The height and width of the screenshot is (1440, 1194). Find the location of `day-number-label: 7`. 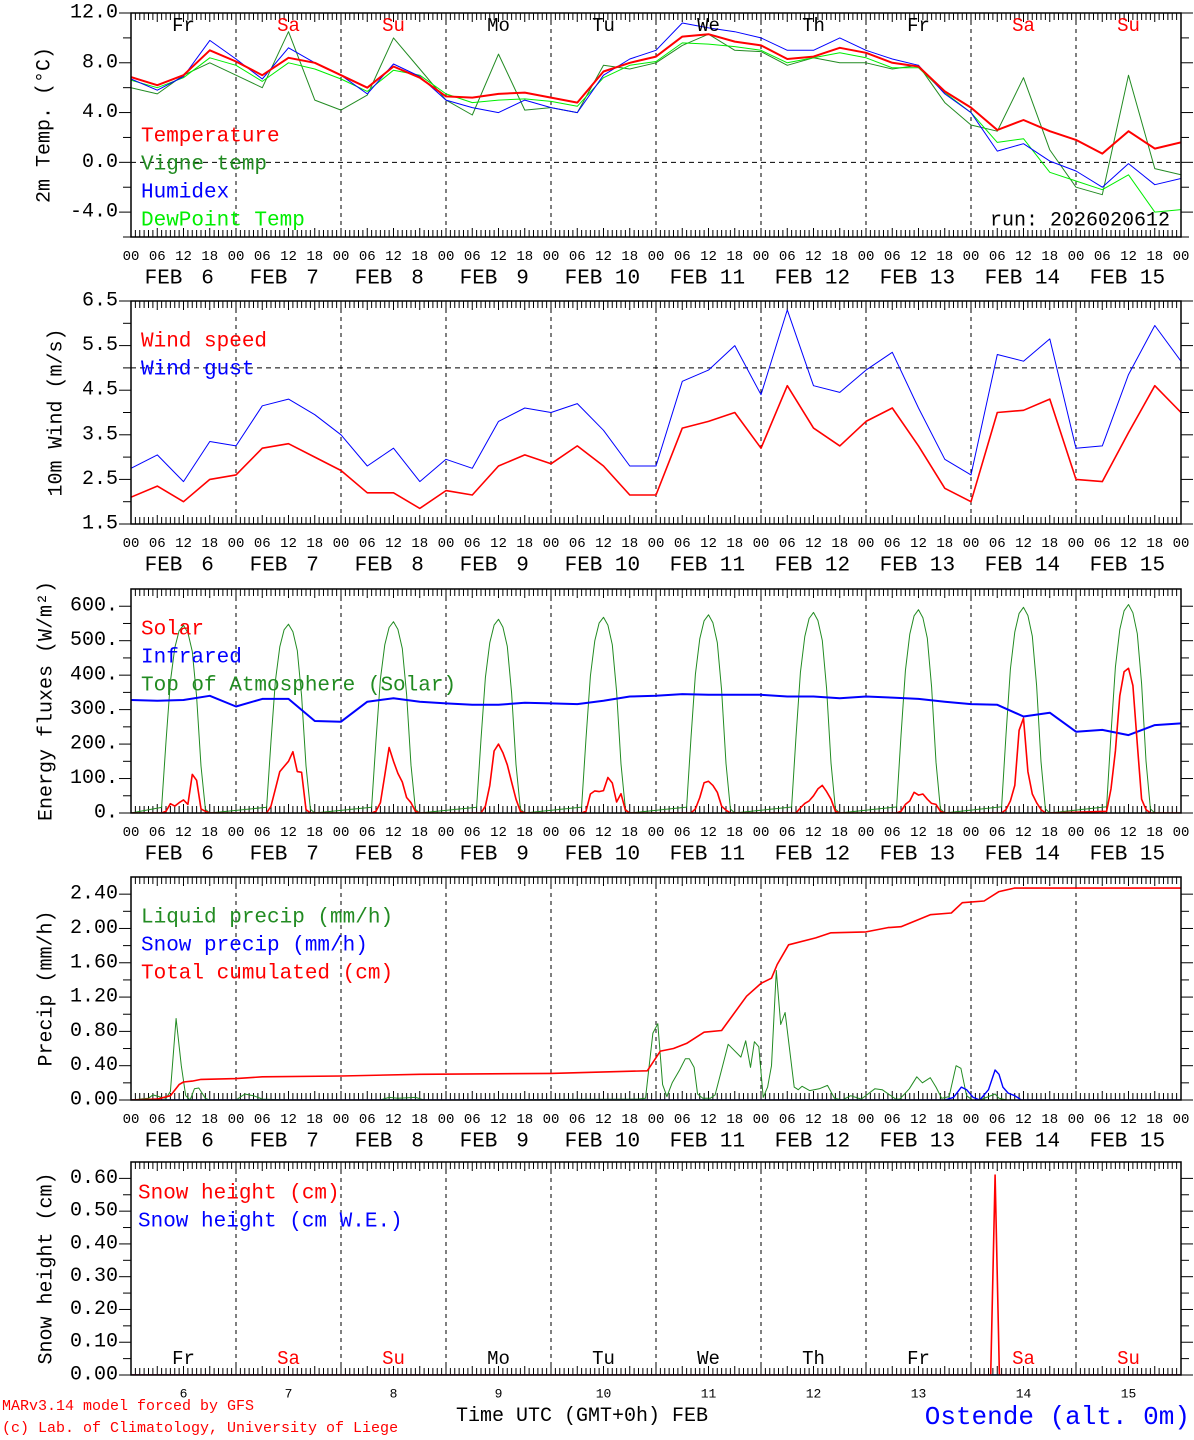

day-number-label: 7 is located at coordinates (312, 566).